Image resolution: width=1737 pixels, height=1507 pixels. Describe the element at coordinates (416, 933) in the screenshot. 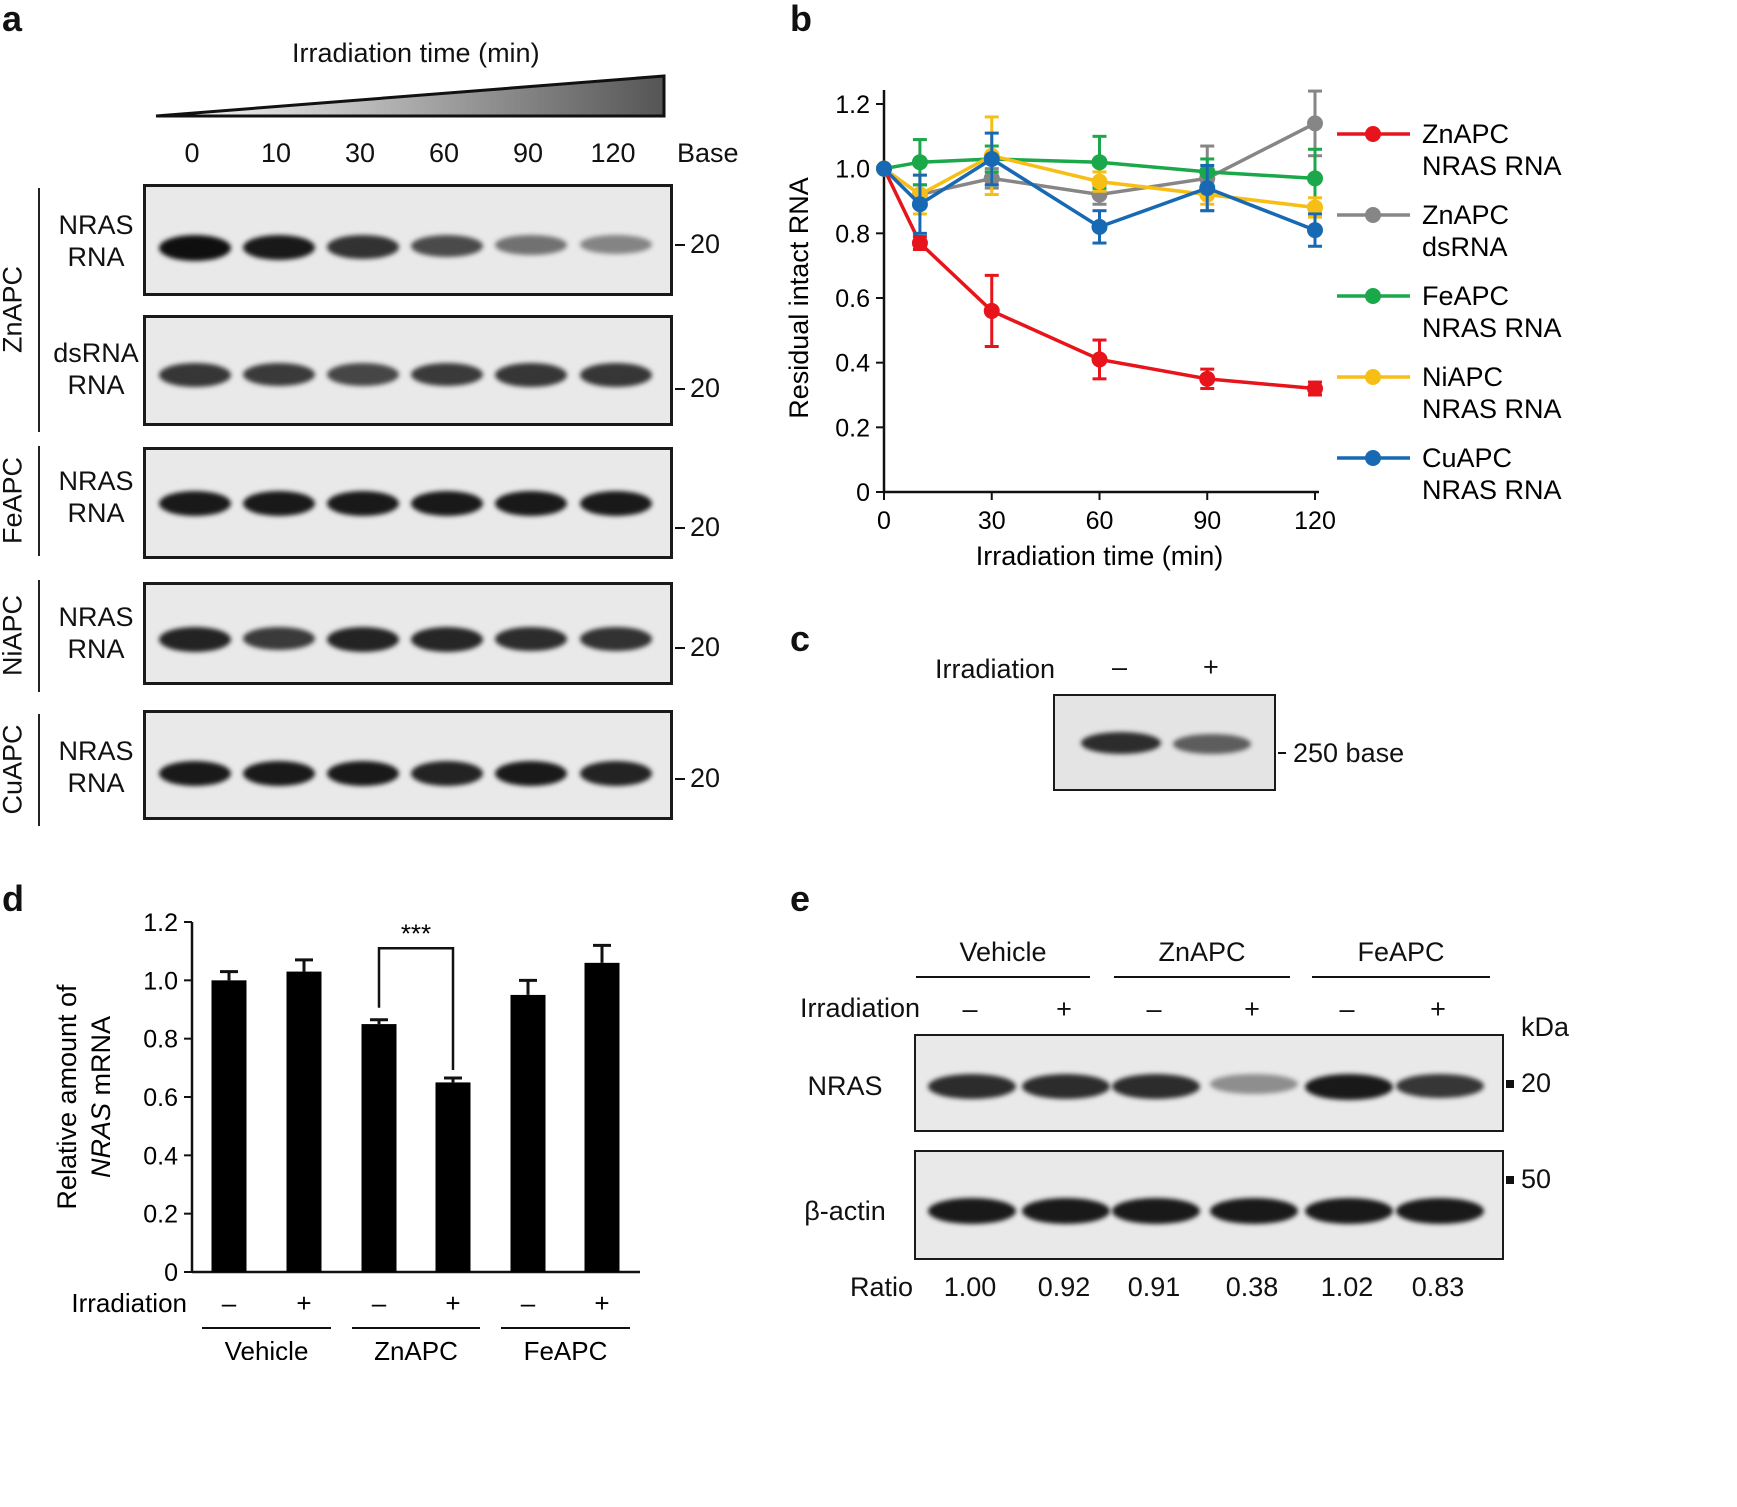

I see `chart-d-significance-label: ***` at that location.